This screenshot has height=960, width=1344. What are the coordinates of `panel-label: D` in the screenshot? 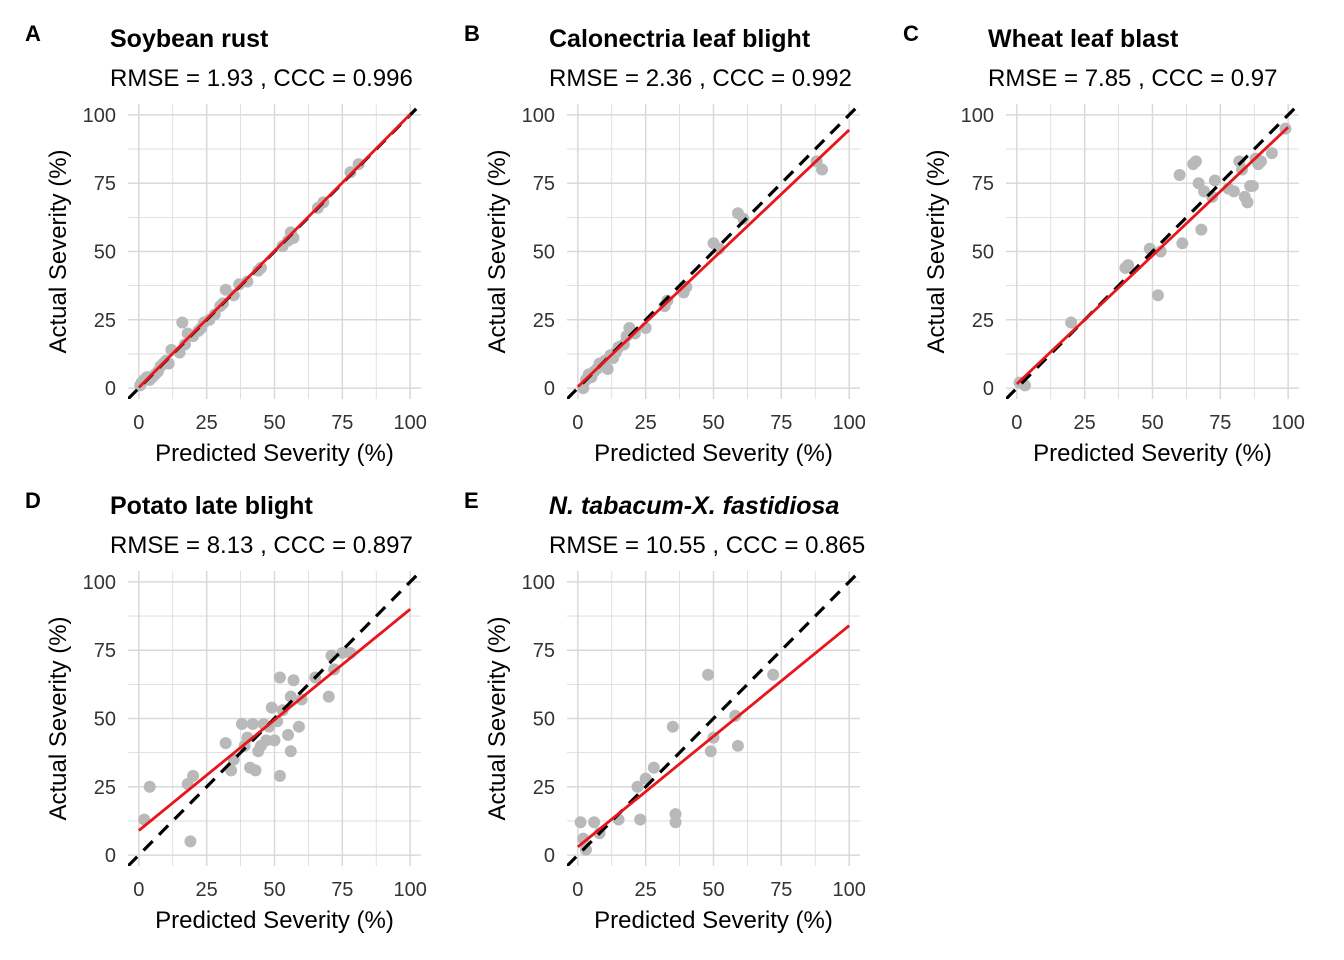 It's located at (33, 500).